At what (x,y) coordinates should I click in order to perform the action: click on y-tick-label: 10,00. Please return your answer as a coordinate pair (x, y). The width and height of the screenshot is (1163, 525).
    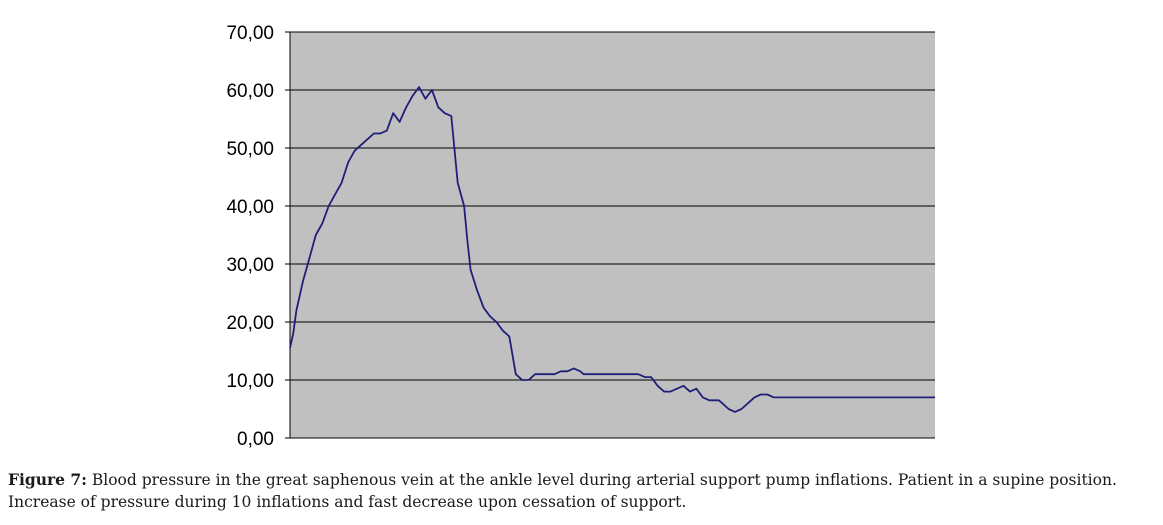
    Looking at the image, I should click on (250, 381).